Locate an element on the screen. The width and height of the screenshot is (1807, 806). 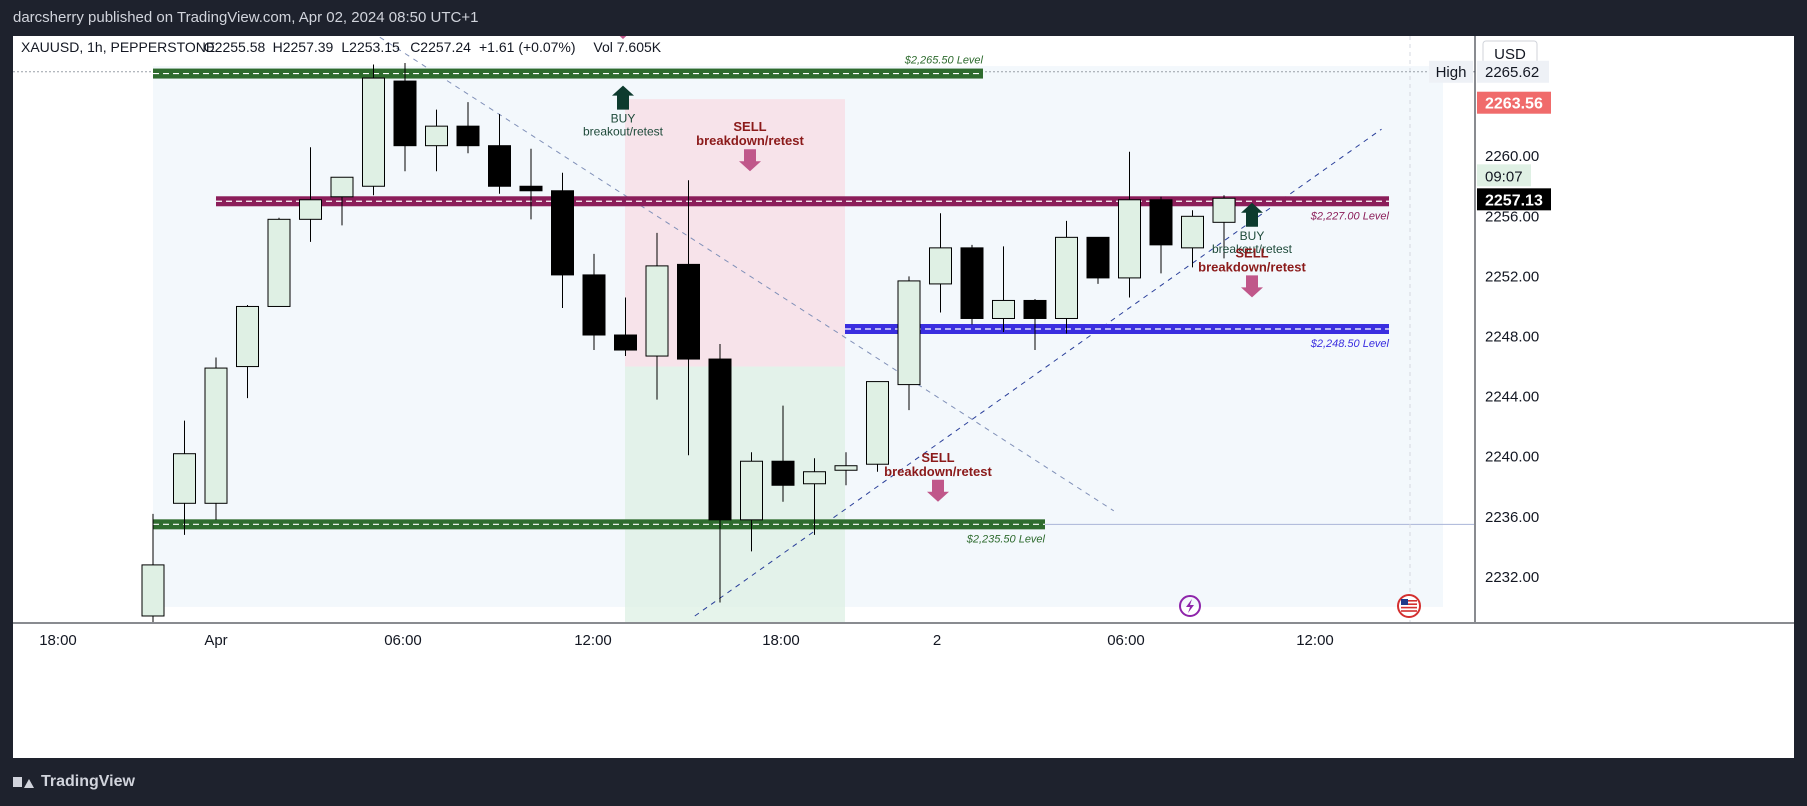
legend-item: Vol 7.605K is located at coordinates (627, 47).